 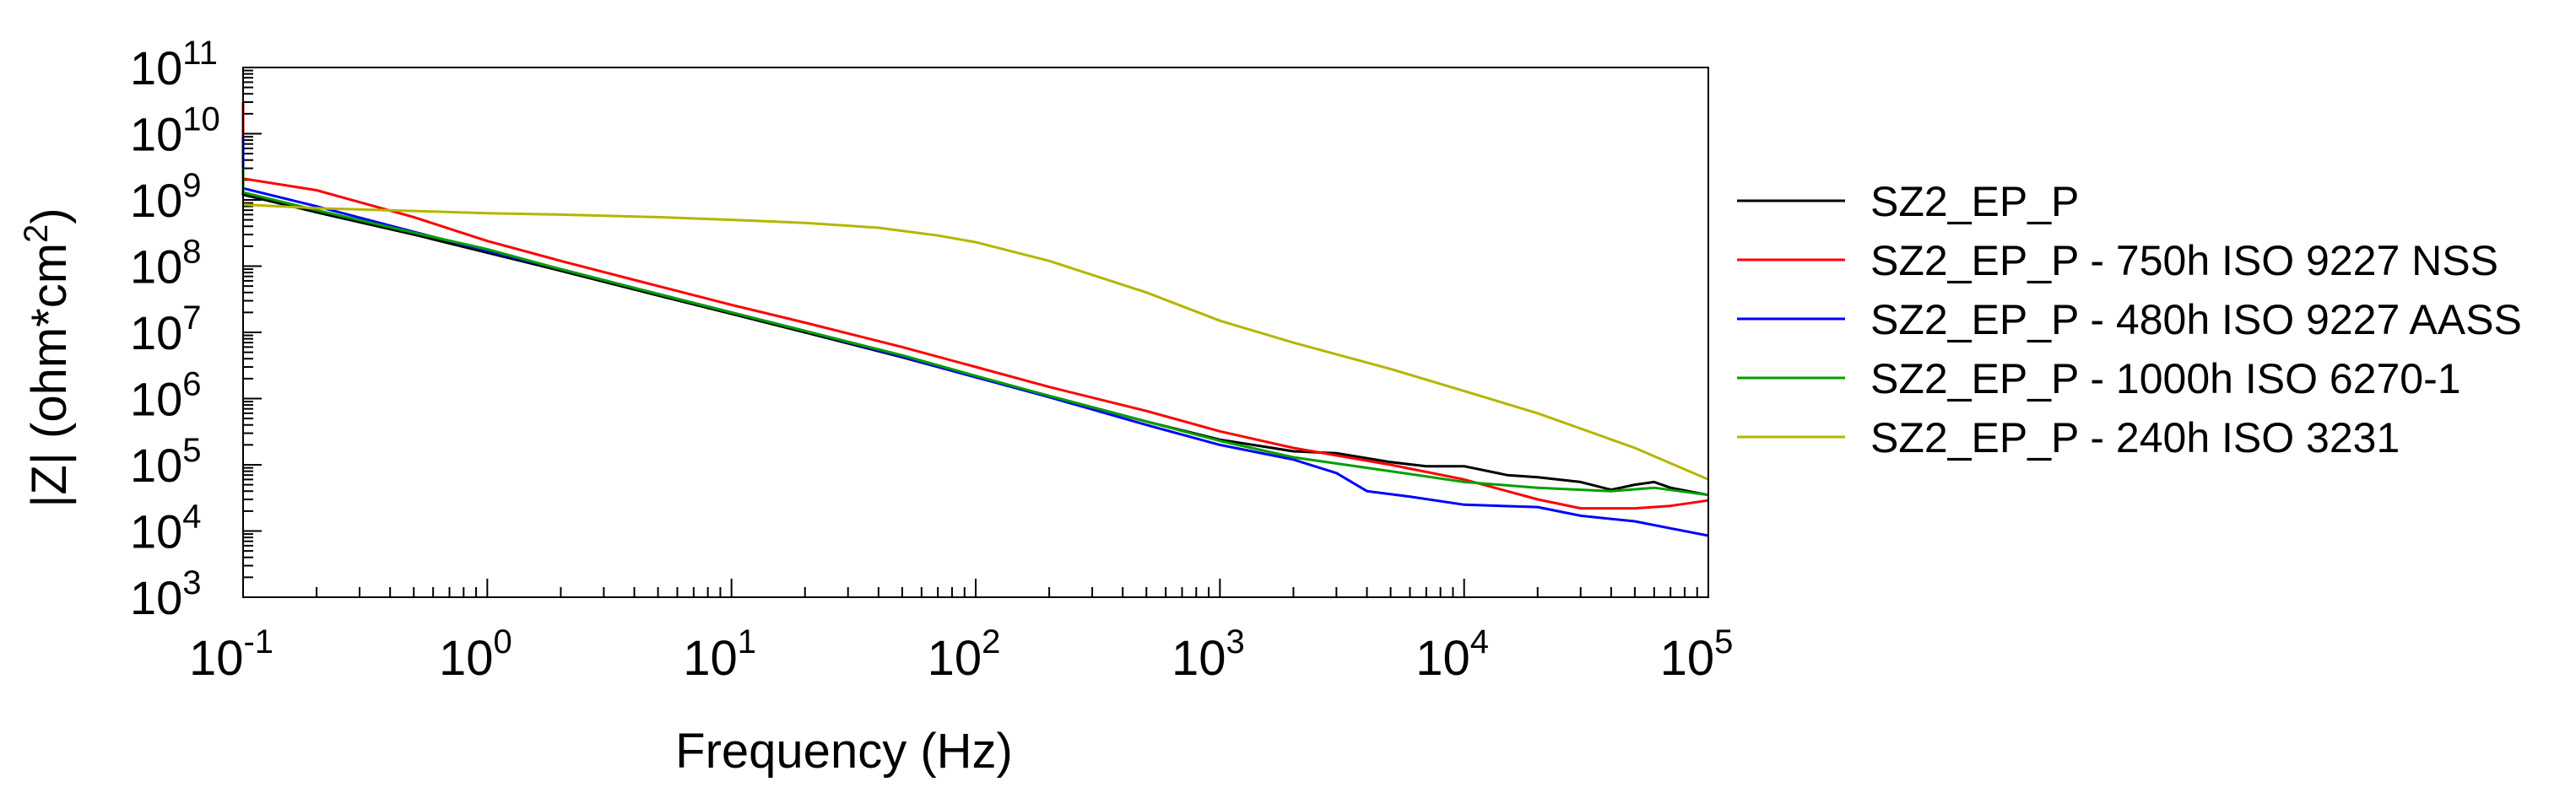 What do you see at coordinates (1452, 655) in the screenshot?
I see `x-tick-label: 10⁴` at bounding box center [1452, 655].